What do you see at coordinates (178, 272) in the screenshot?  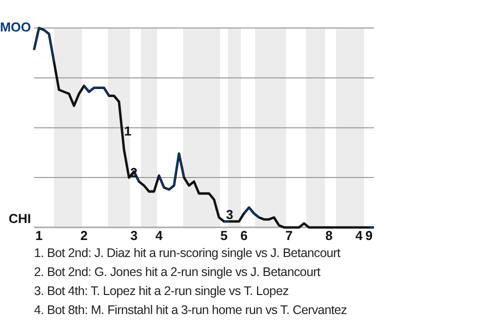 I see `text: 2. Bot 2nd: G. Jones hit a 2-run single vs J. Betancourt` at bounding box center [178, 272].